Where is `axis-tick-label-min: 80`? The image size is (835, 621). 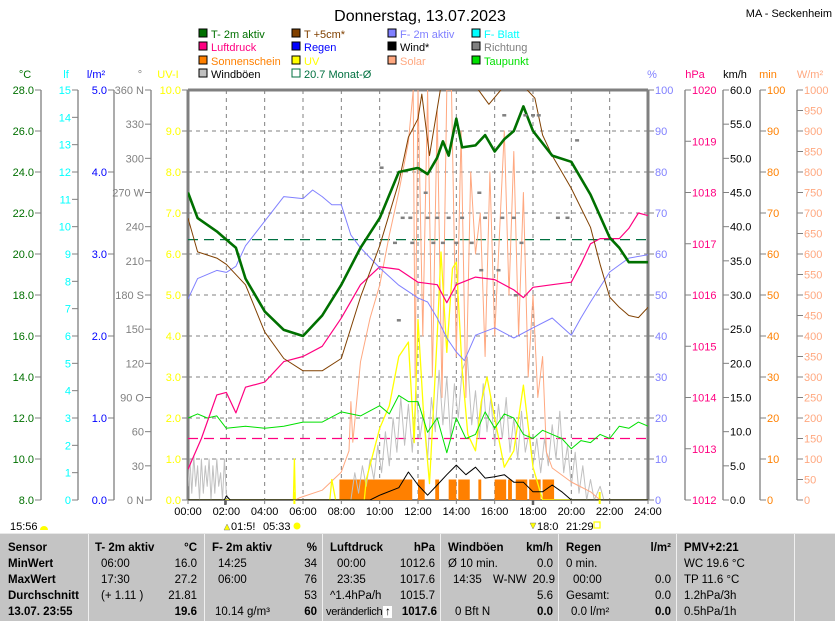
axis-tick-label-min: 80 is located at coordinates (773, 173).